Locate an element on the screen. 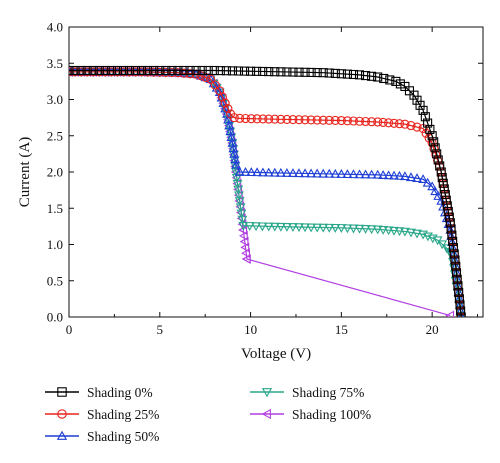 The width and height of the screenshot is (500, 463). x-tick-label: 0 is located at coordinates (69, 329).